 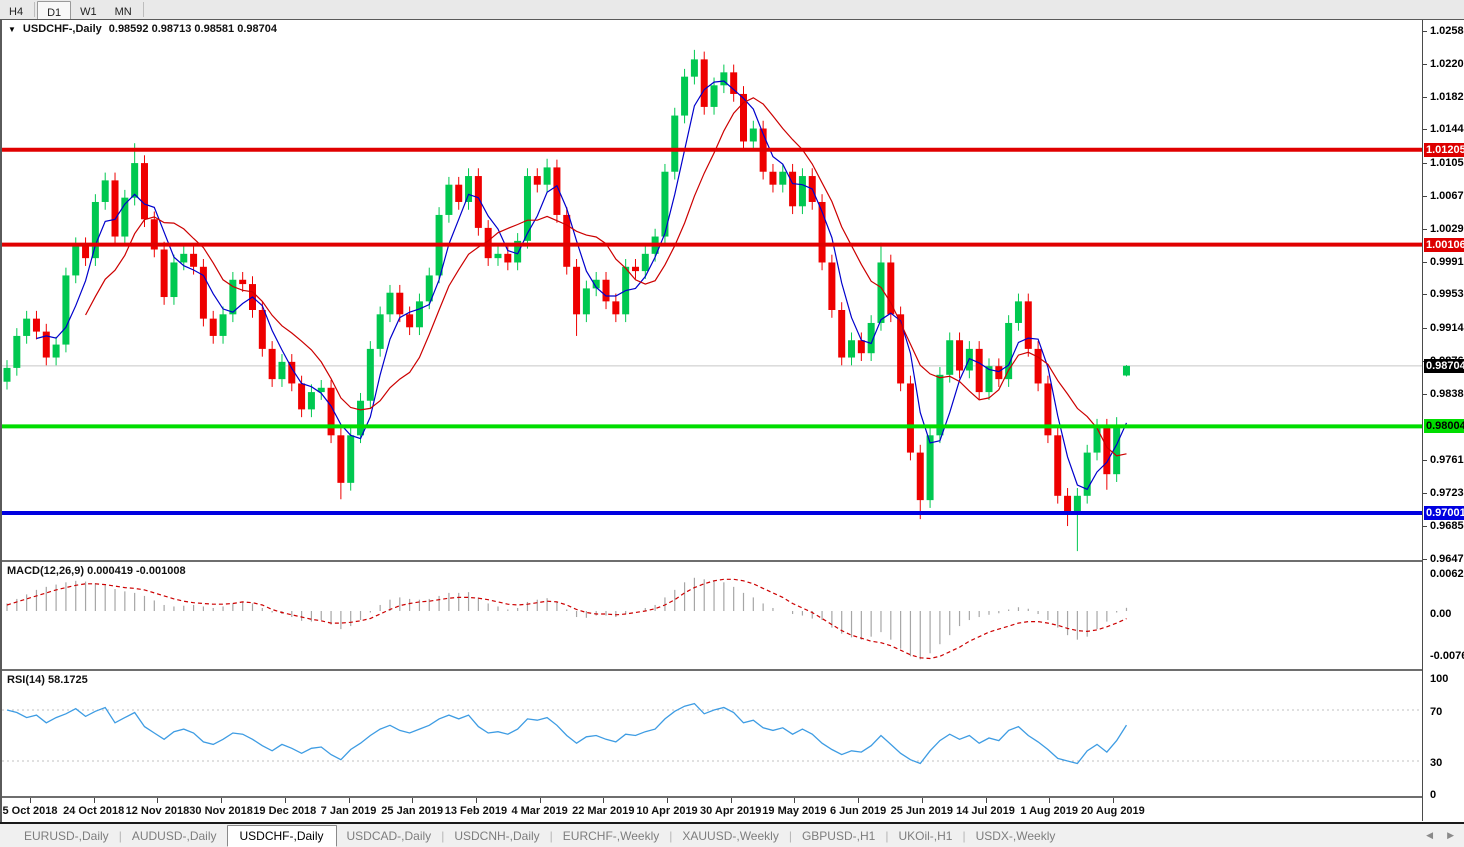 I want to click on price-level-label-support-green: 0.98004, so click(x=1444, y=426).